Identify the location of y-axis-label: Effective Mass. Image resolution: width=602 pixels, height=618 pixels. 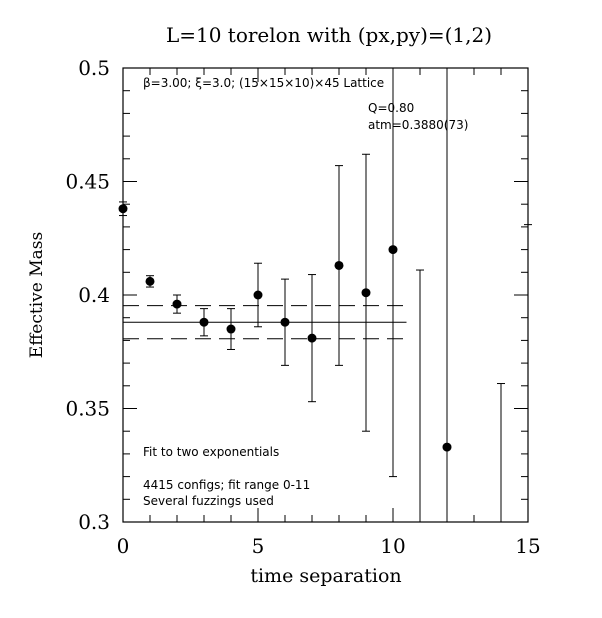
(37, 295).